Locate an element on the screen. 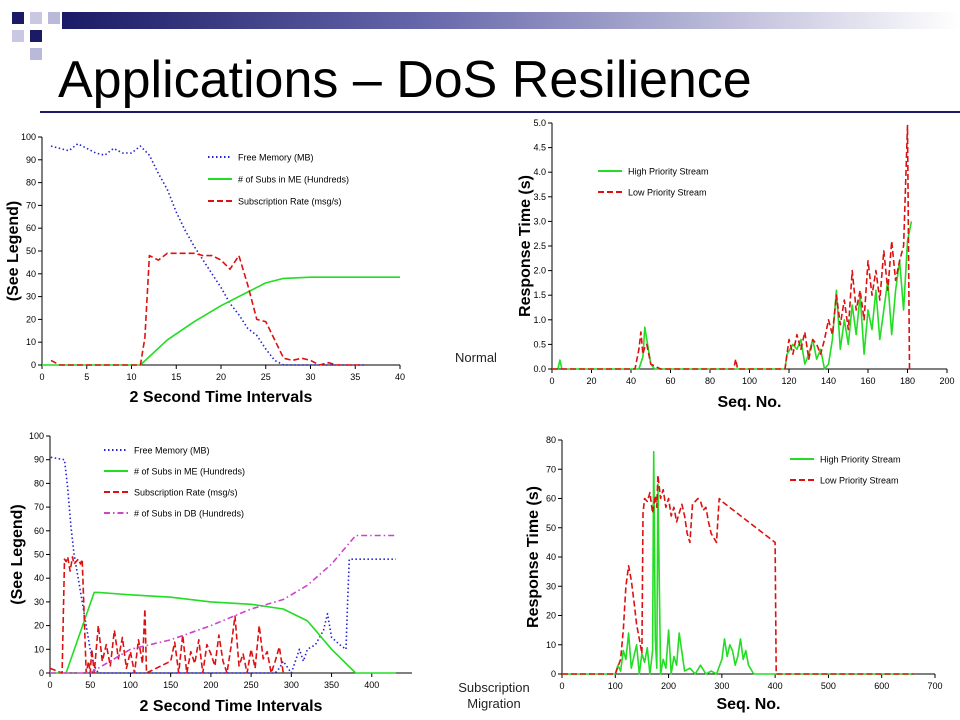  x-tick-label: 600 is located at coordinates (881, 686).